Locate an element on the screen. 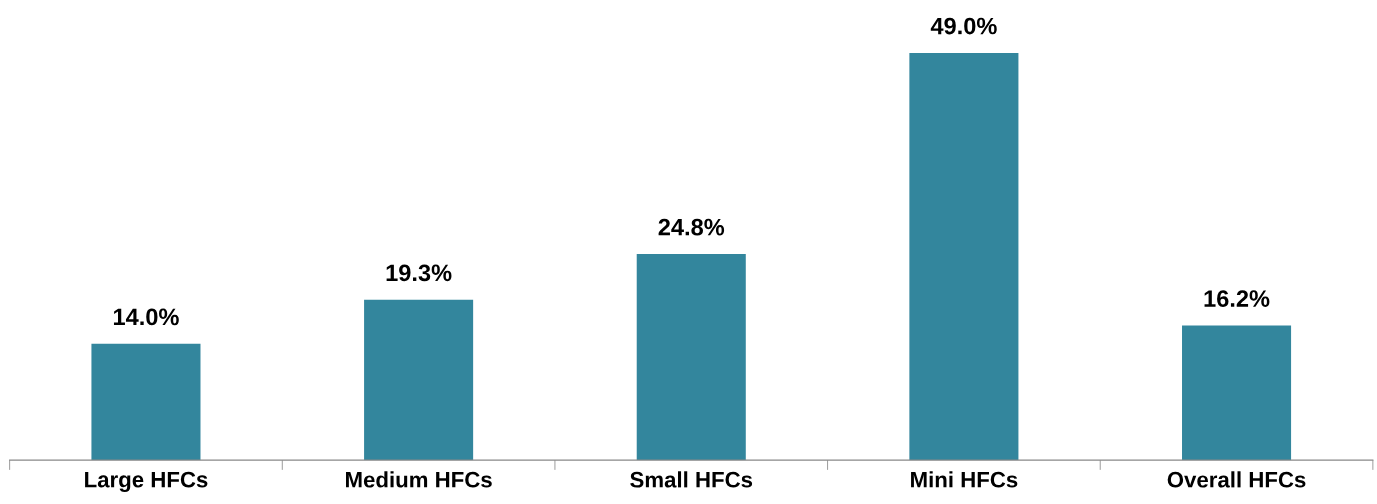  x-tick-label: Small HFCs is located at coordinates (691, 479).